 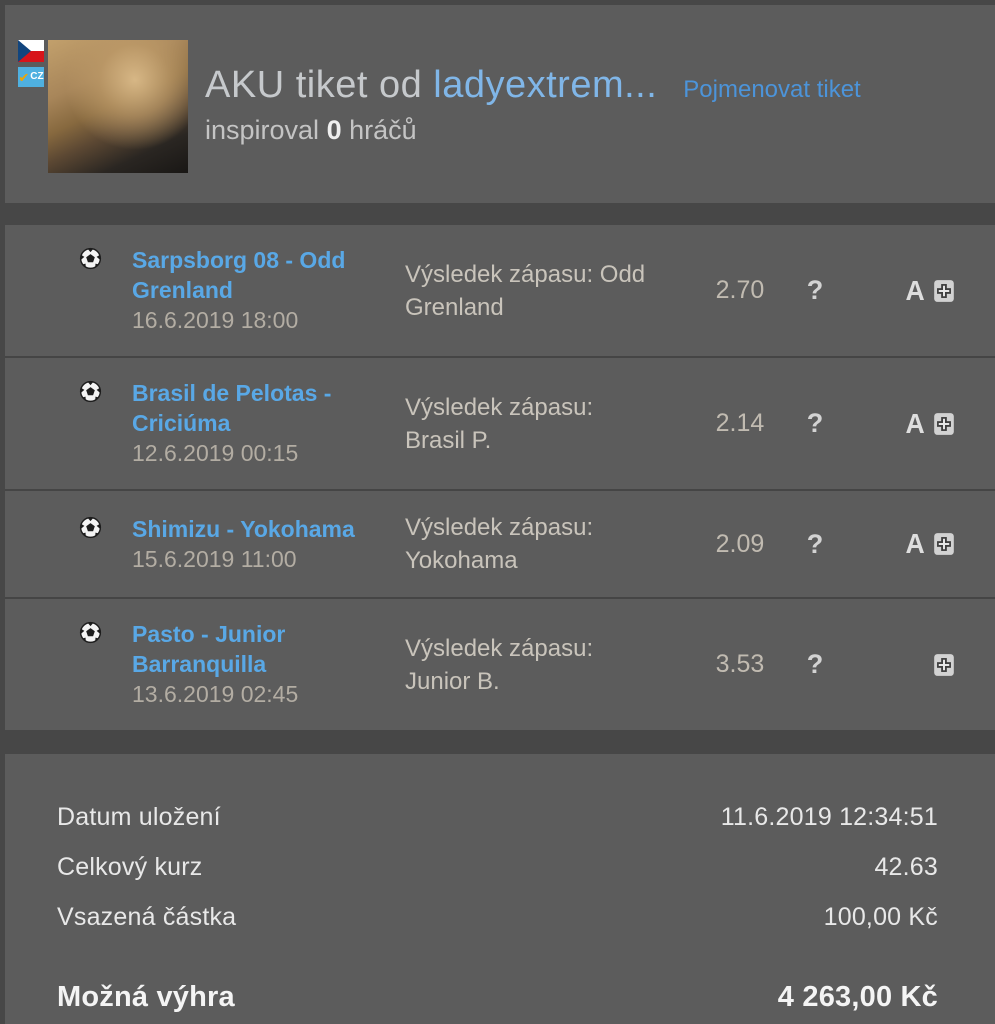 I want to click on summary-row: Vsazená částka 100,00 Kč, so click(x=497, y=917).